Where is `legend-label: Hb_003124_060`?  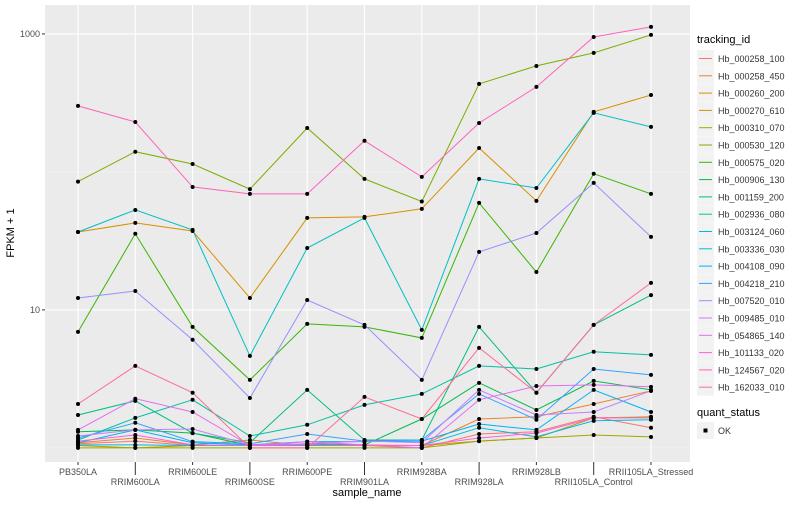
legend-label: Hb_003124_060 is located at coordinates (751, 232).